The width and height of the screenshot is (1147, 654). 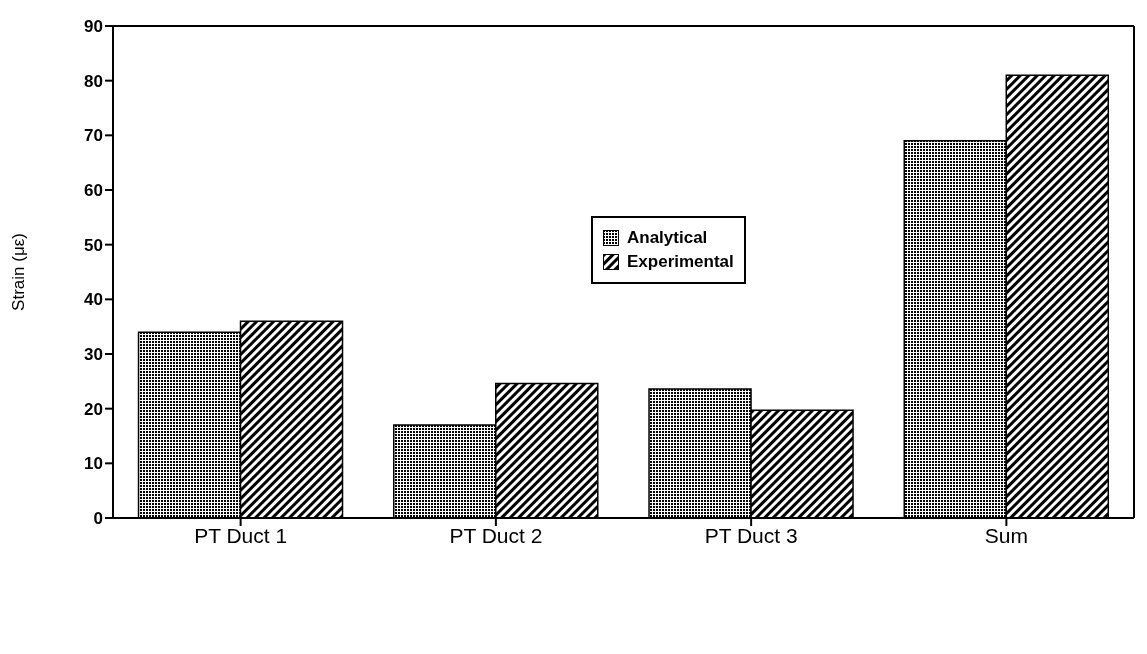 What do you see at coordinates (98, 519) in the screenshot?
I see `y-tick-label: 0` at bounding box center [98, 519].